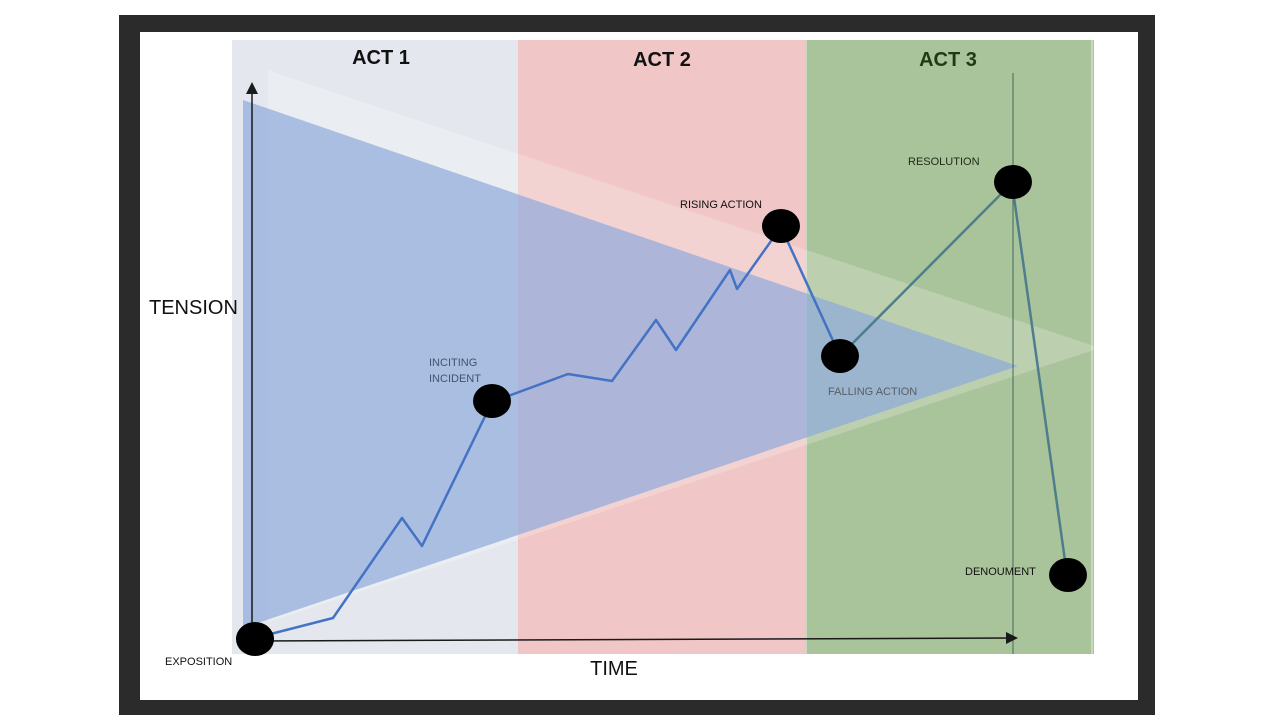  What do you see at coordinates (455, 379) in the screenshot?
I see `inciting-incident-label-line-2: INCIDENT` at bounding box center [455, 379].